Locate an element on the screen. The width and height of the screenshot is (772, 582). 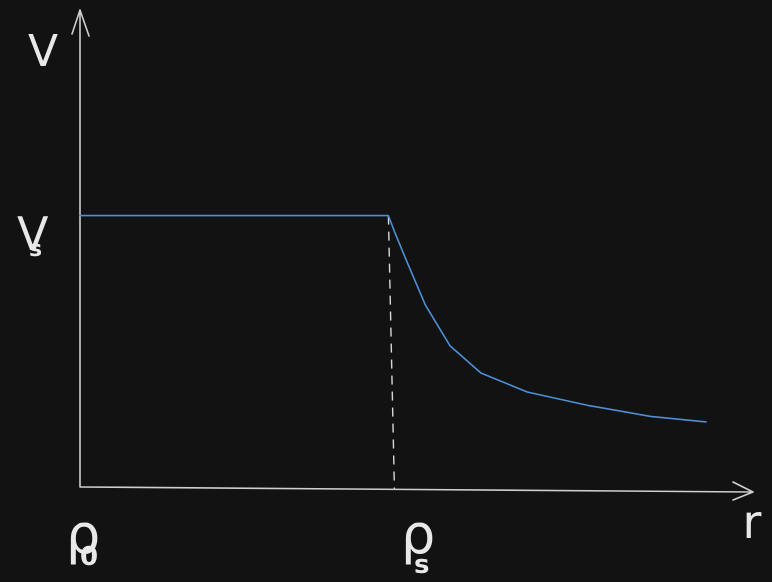
y-axis-arrowhead is located at coordinates (80, 23).